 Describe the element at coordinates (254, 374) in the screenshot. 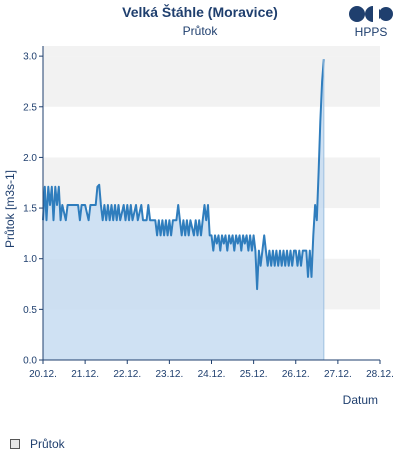

I see `x-tick-label: 25.12.` at that location.